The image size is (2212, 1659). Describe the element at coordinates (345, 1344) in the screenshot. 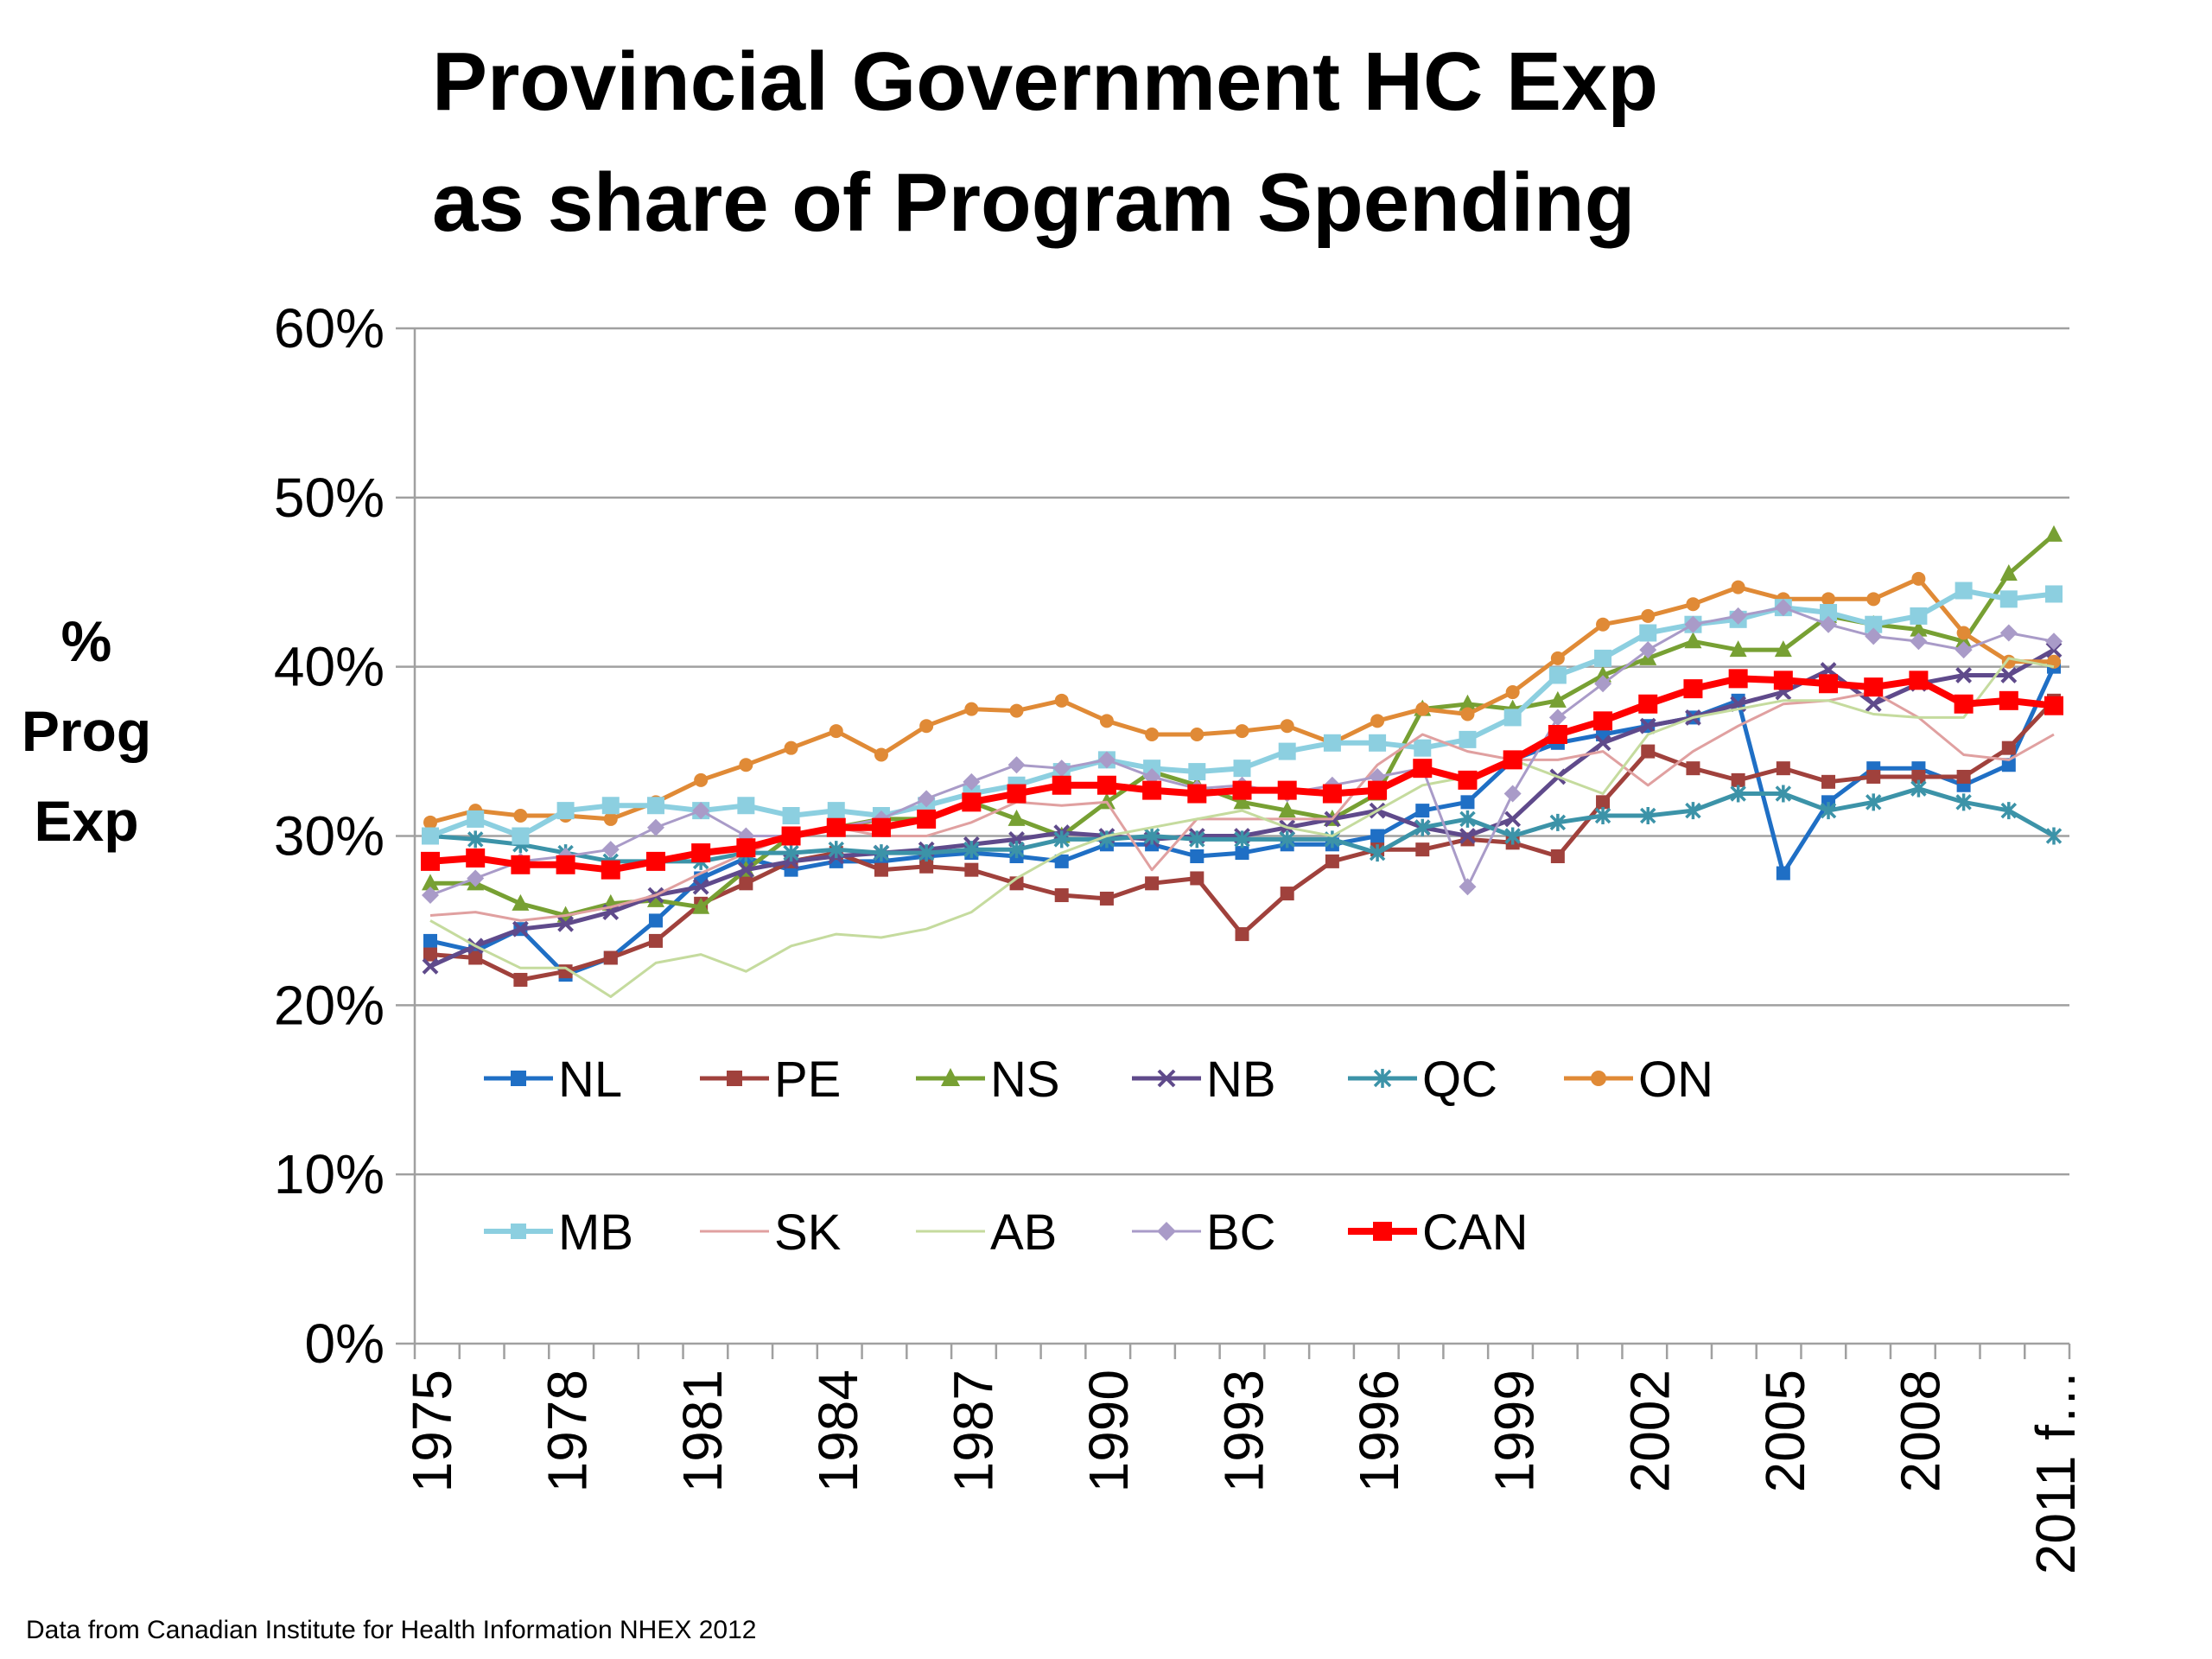

I see `y-tick-label: 0%` at that location.